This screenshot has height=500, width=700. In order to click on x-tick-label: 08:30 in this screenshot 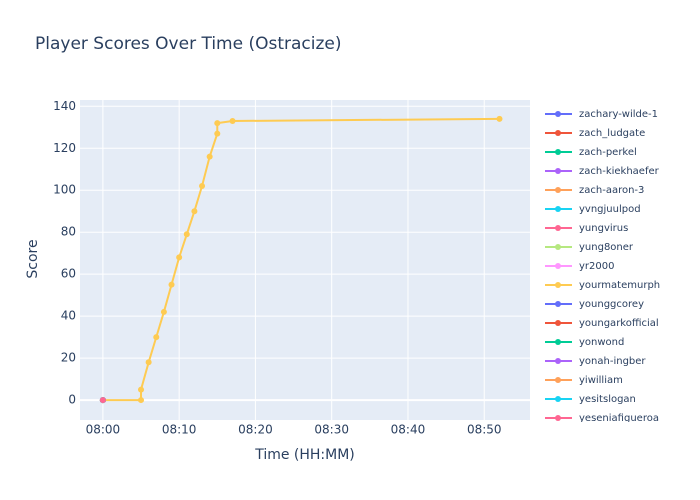, I will do `click(331, 430)`.